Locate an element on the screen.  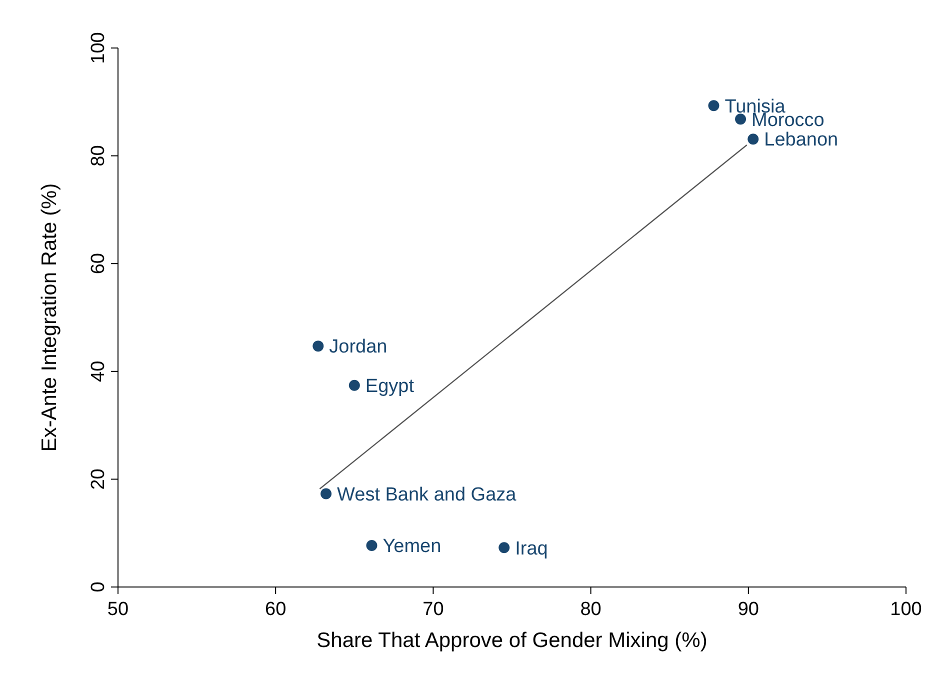
data-label: West Bank and Gaza is located at coordinates (427, 495).